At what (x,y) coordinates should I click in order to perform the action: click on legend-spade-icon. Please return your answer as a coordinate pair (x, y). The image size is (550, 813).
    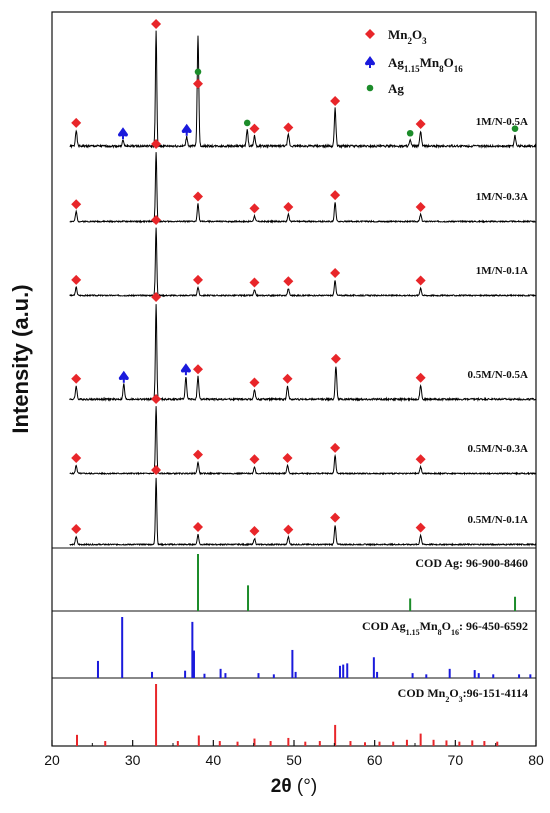
    Looking at the image, I should click on (370, 62).